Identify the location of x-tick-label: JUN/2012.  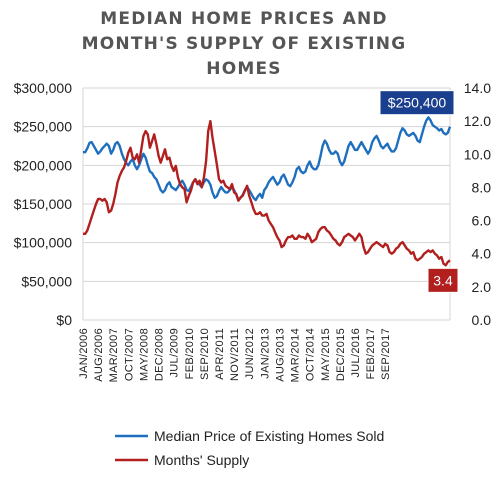
(250, 353).